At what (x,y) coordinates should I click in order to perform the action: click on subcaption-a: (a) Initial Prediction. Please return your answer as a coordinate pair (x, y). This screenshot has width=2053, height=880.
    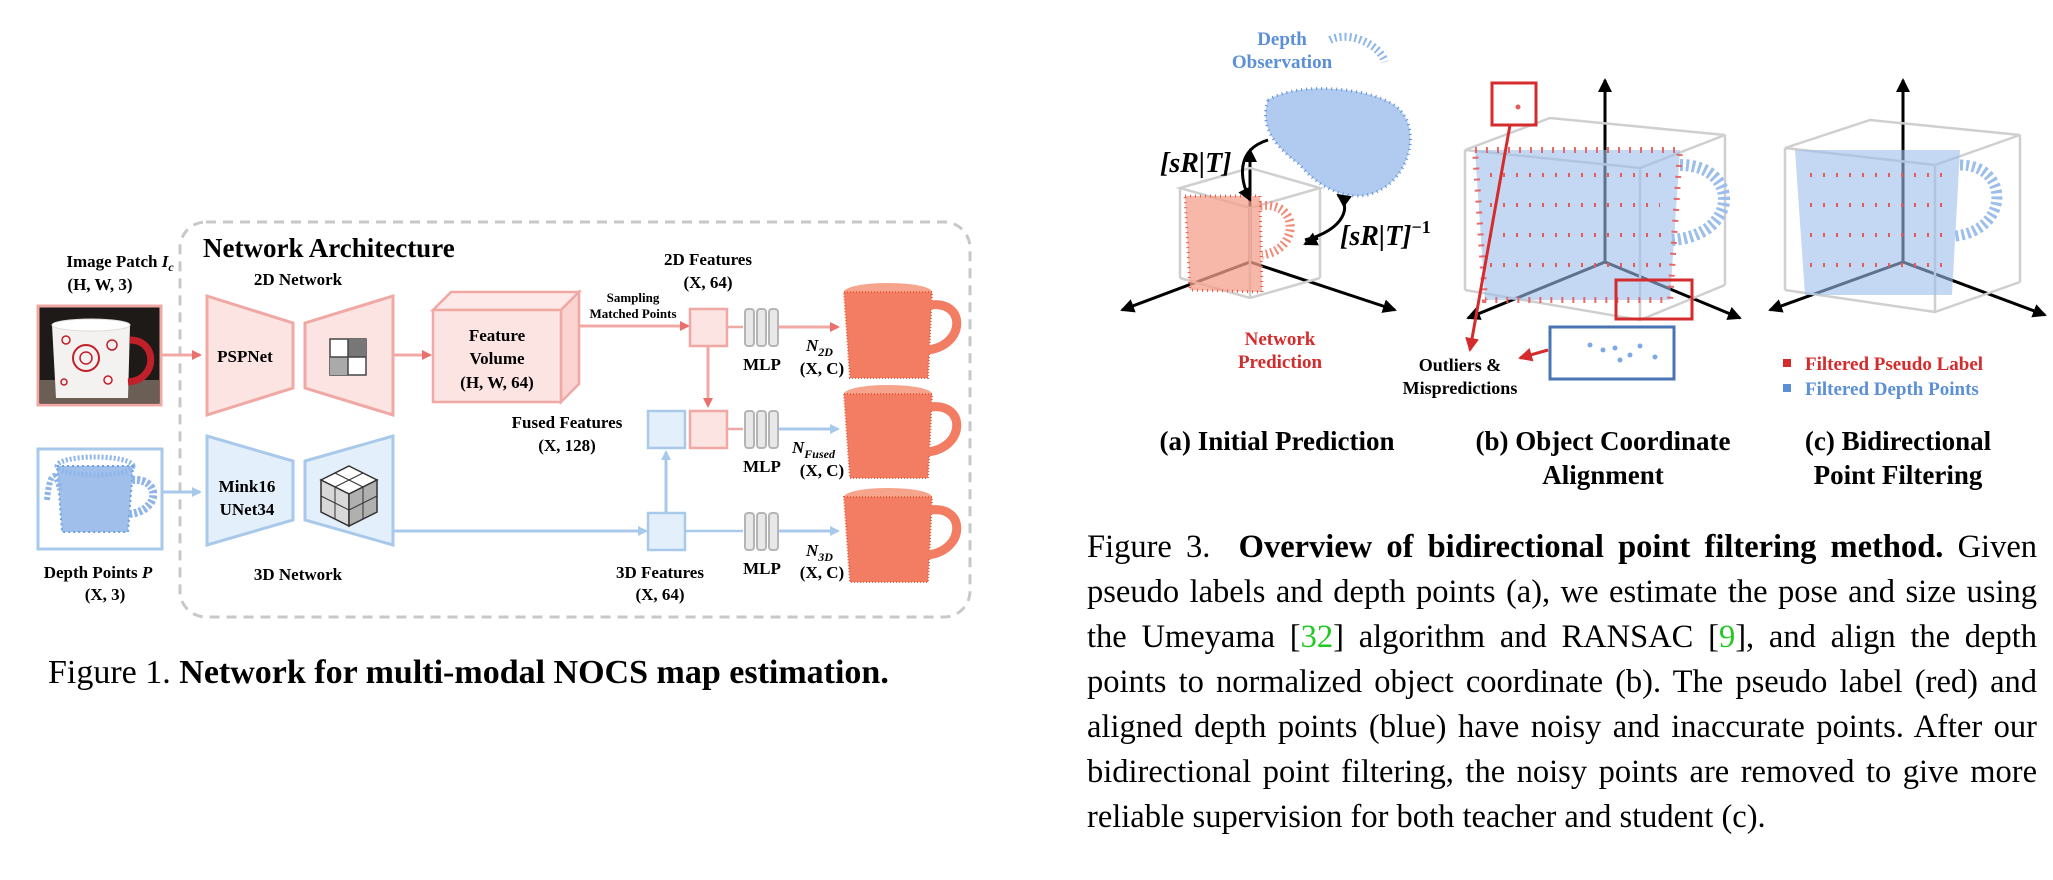
    Looking at the image, I should click on (1277, 441).